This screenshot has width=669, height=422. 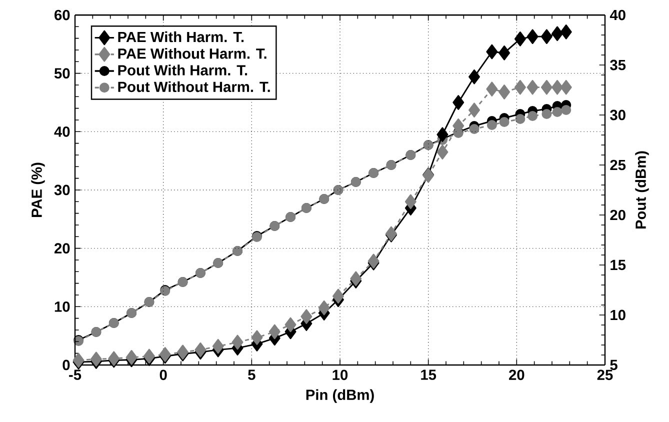 What do you see at coordinates (183, 70) in the screenshot?
I see `legend-label: Pout With Harm. T.` at bounding box center [183, 70].